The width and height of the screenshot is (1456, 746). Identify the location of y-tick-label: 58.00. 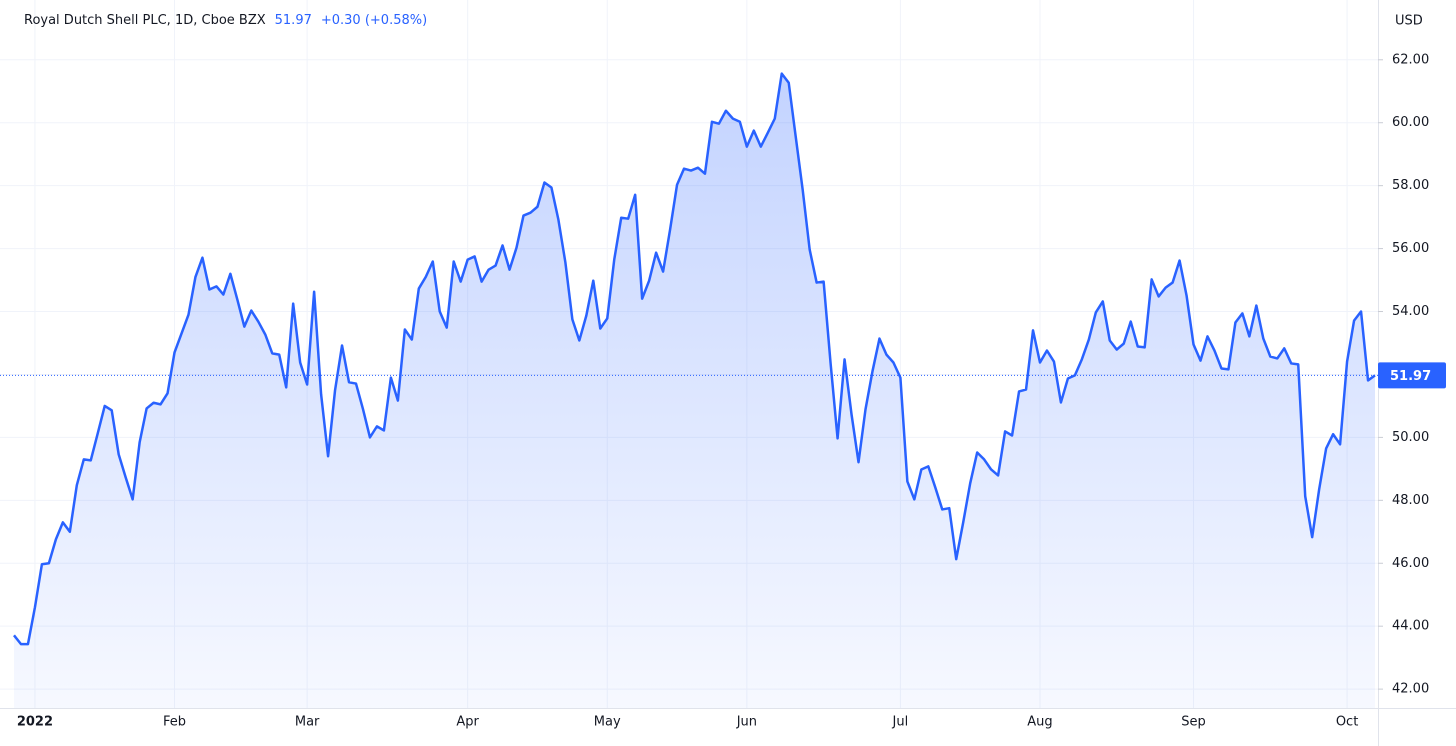
(1410, 185).